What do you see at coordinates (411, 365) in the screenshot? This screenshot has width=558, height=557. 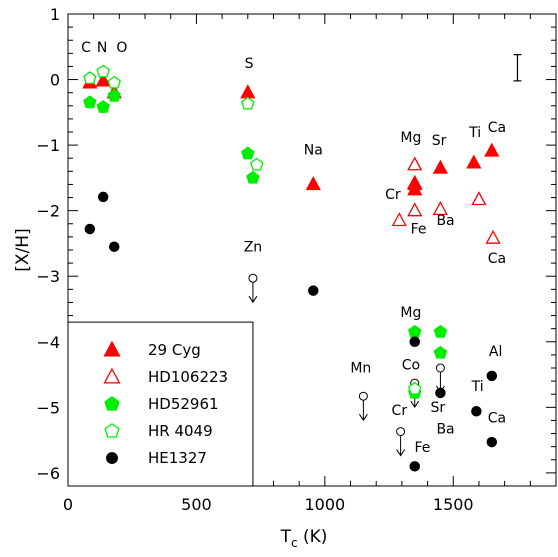 I see `element-label: Co` at bounding box center [411, 365].